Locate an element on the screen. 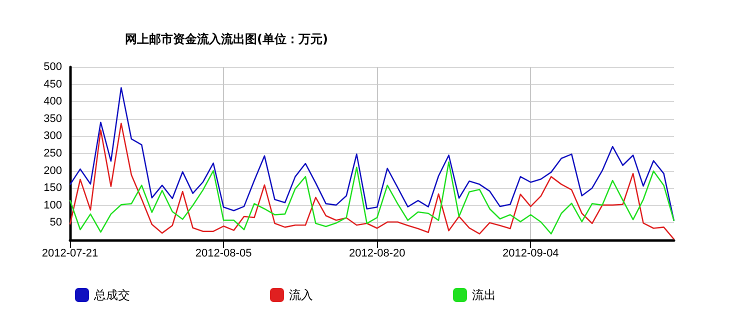 This screenshot has width=743, height=327. y-tick-label: 100 is located at coordinates (53, 205).